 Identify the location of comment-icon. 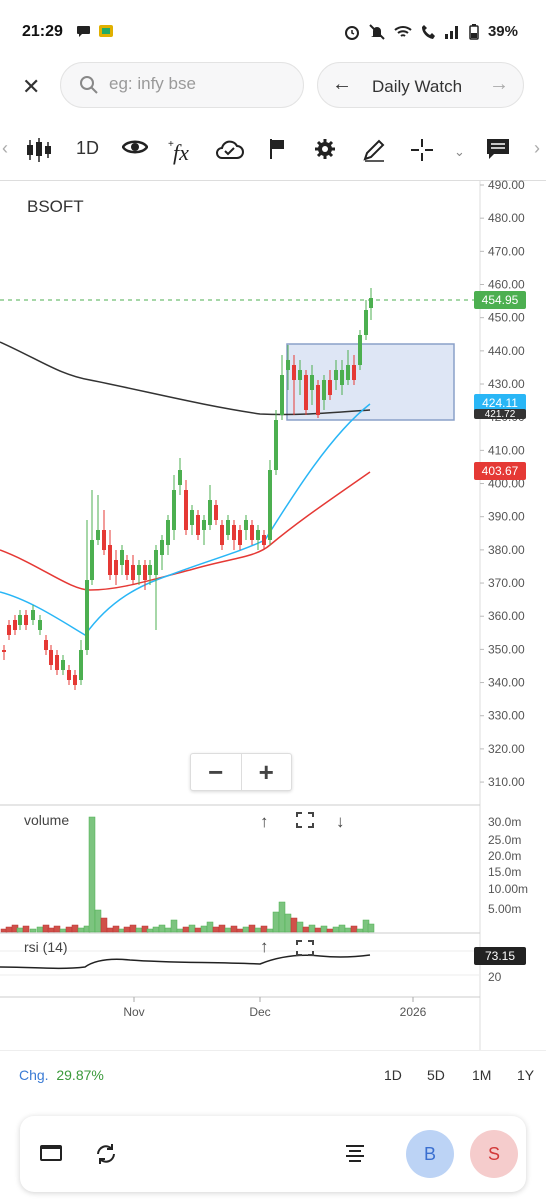
(498, 149).